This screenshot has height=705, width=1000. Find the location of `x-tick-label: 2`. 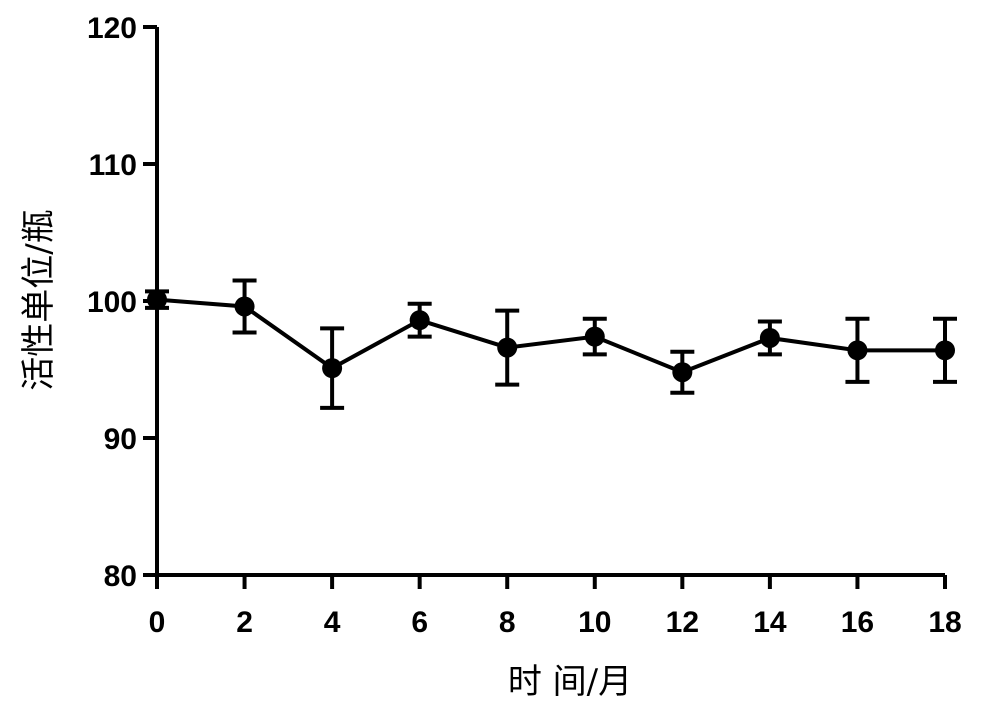

x-tick-label: 2 is located at coordinates (244, 622).